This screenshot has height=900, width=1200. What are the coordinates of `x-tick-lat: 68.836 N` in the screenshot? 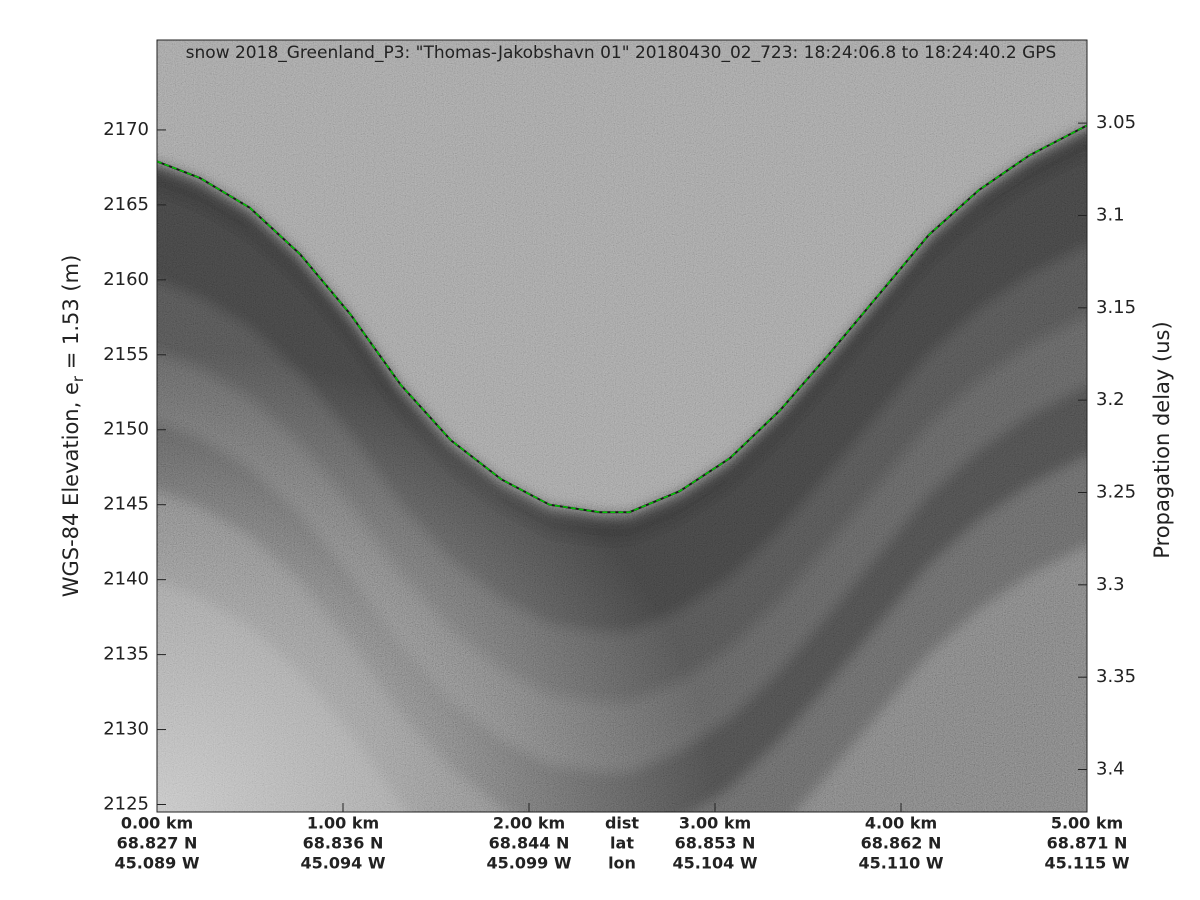 It's located at (343, 843).